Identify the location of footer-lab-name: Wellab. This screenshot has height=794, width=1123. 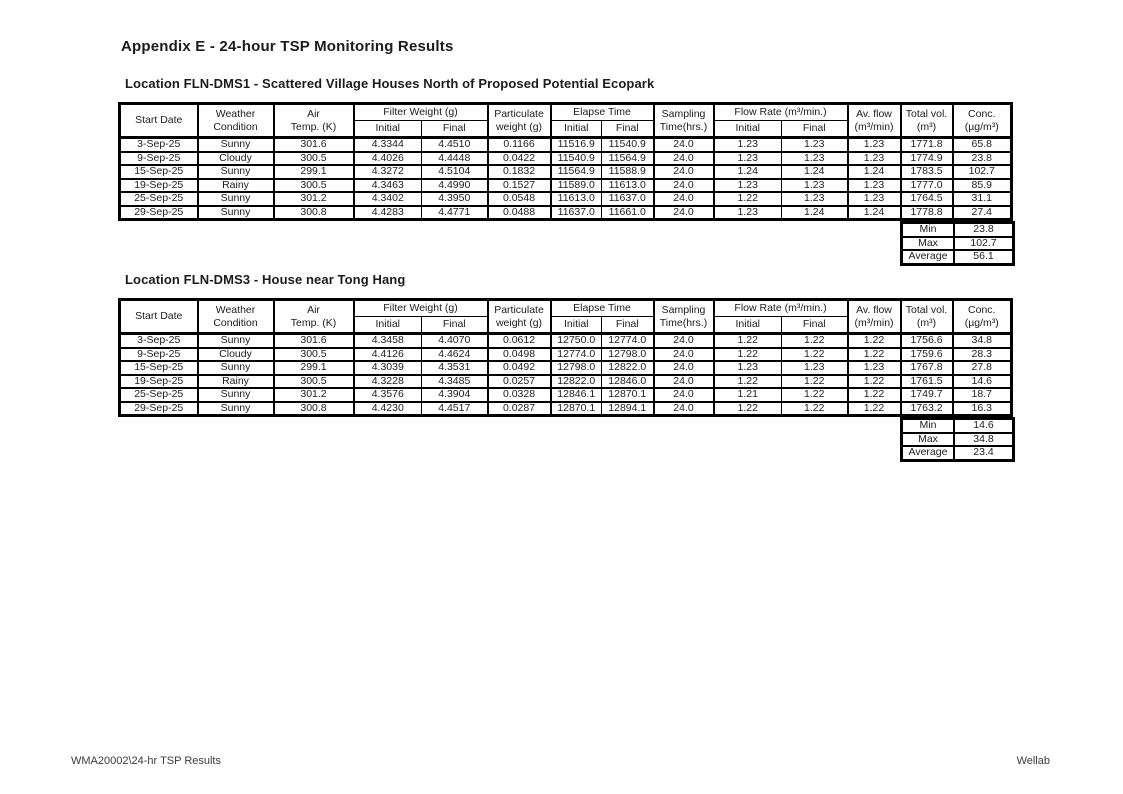
(1033, 761).